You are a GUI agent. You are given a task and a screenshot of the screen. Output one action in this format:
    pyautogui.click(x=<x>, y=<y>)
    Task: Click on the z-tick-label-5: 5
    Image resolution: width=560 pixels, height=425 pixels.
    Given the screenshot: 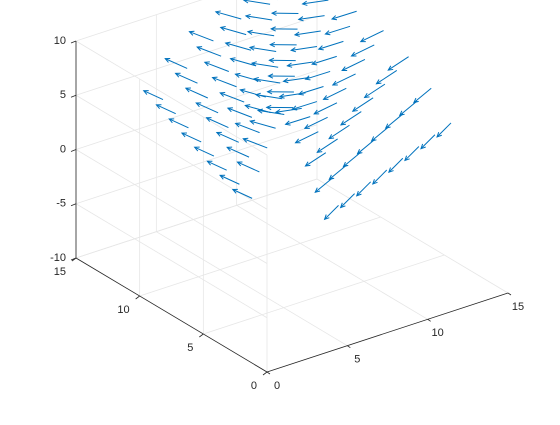 What is the action you would take?
    pyautogui.click(x=63, y=95)
    